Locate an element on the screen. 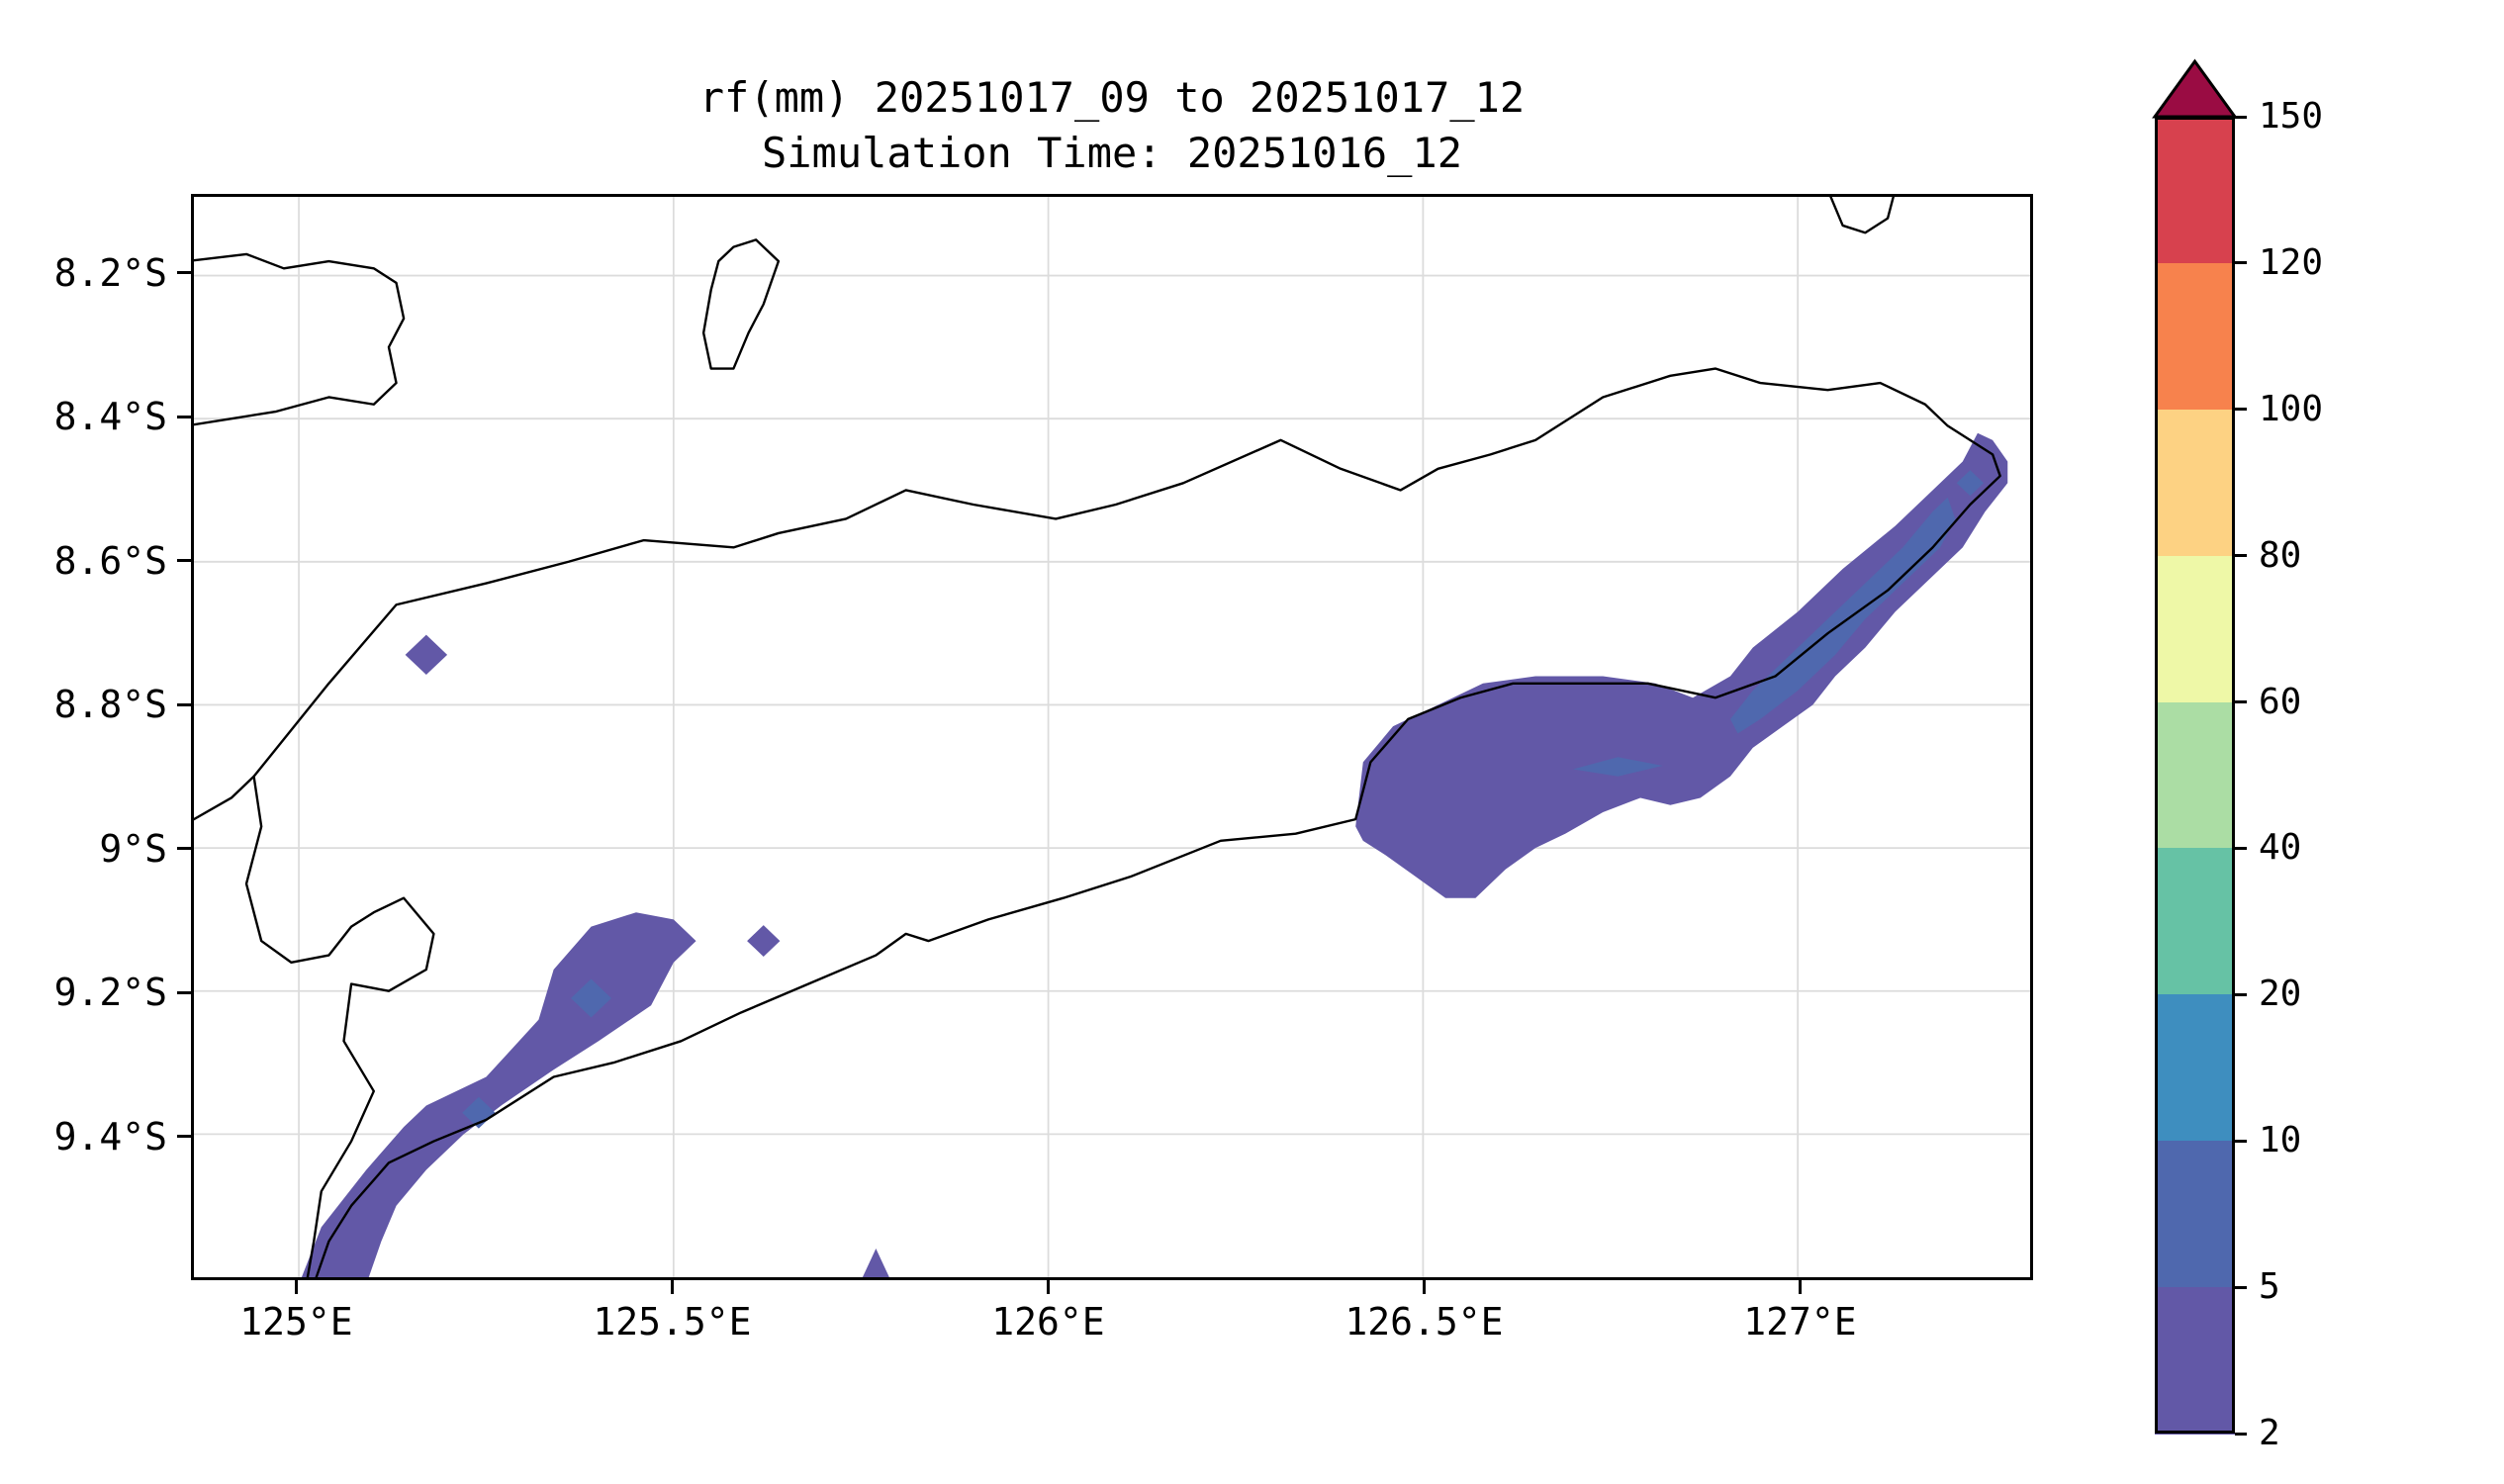 Image resolution: width=2504 pixels, height=1484 pixels. rain-contour-south-edge-spot is located at coordinates (875, 1263).